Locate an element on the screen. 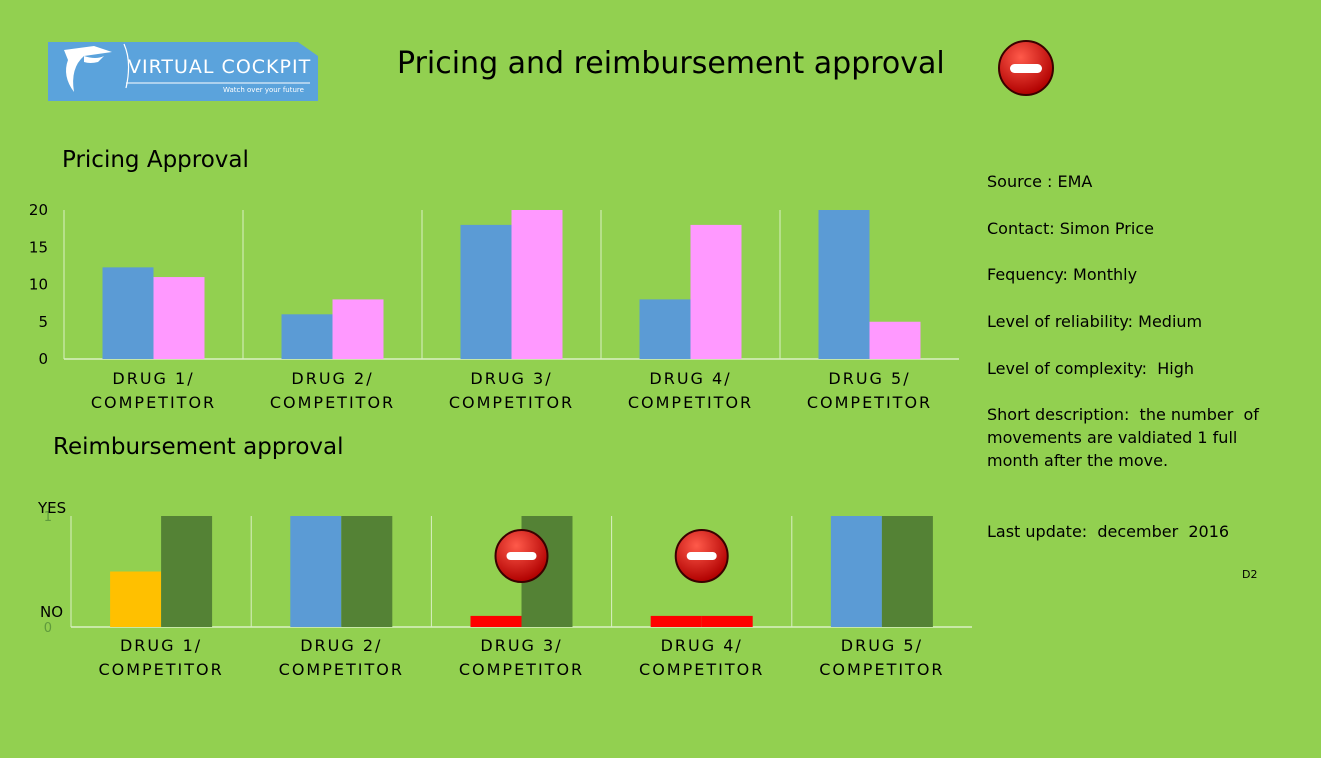 The height and width of the screenshot is (758, 1321). eagle-icon is located at coordinates (88, 69).